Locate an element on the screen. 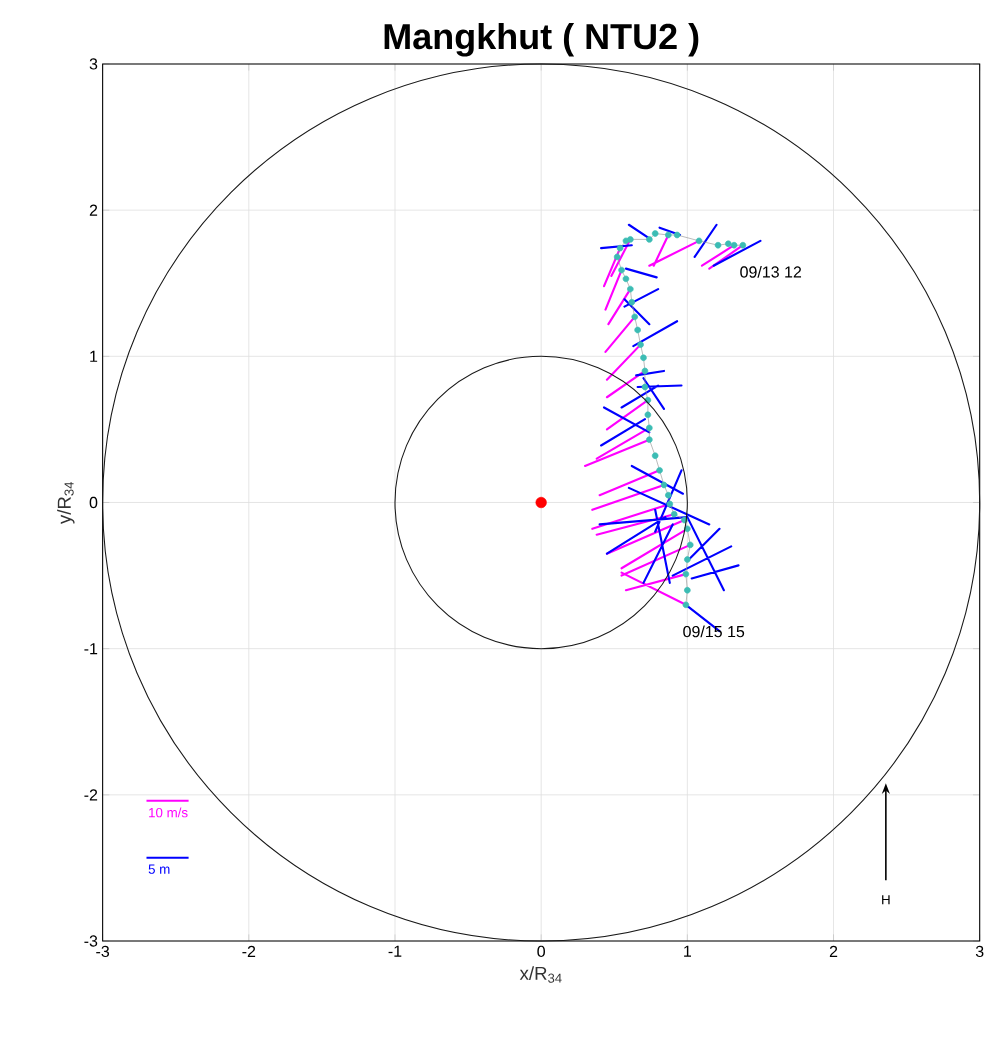  y-tick-label: -2 is located at coordinates (90, 795).